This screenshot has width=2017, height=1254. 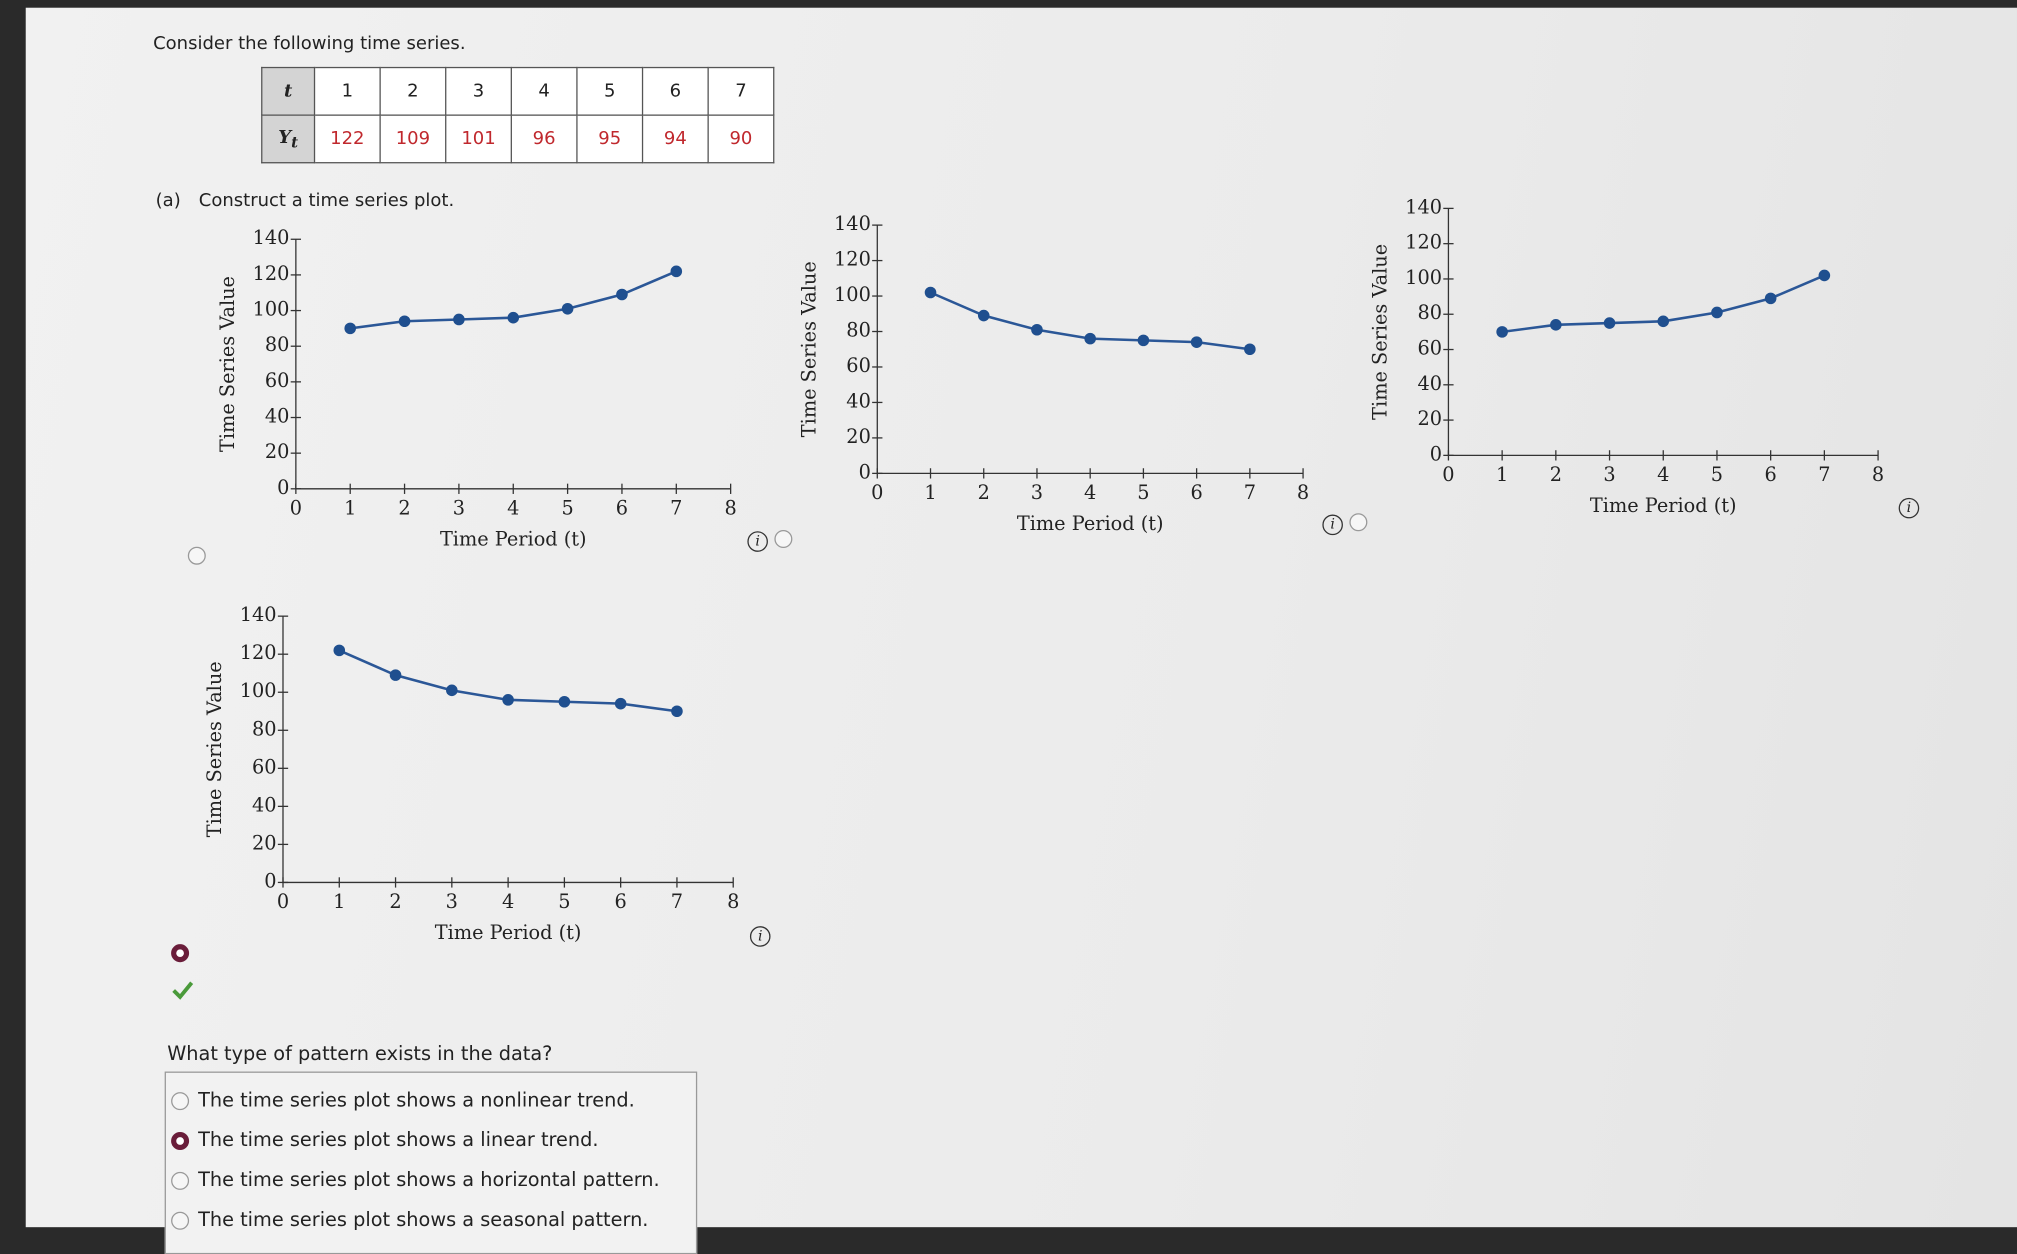 I want to click on table-header-cell: 4, so click(x=544, y=91).